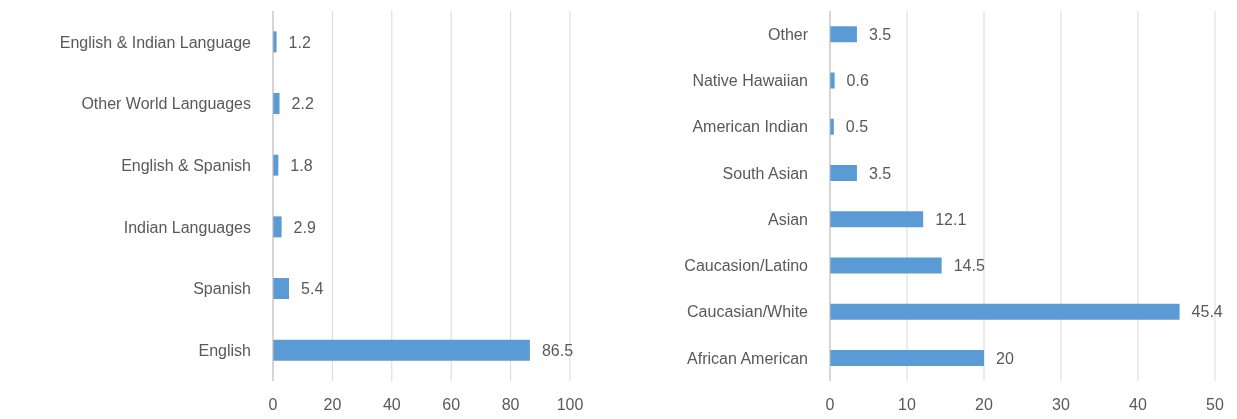 The image size is (1237, 419). What do you see at coordinates (747, 358) in the screenshot?
I see `y-tick-label: African American` at bounding box center [747, 358].